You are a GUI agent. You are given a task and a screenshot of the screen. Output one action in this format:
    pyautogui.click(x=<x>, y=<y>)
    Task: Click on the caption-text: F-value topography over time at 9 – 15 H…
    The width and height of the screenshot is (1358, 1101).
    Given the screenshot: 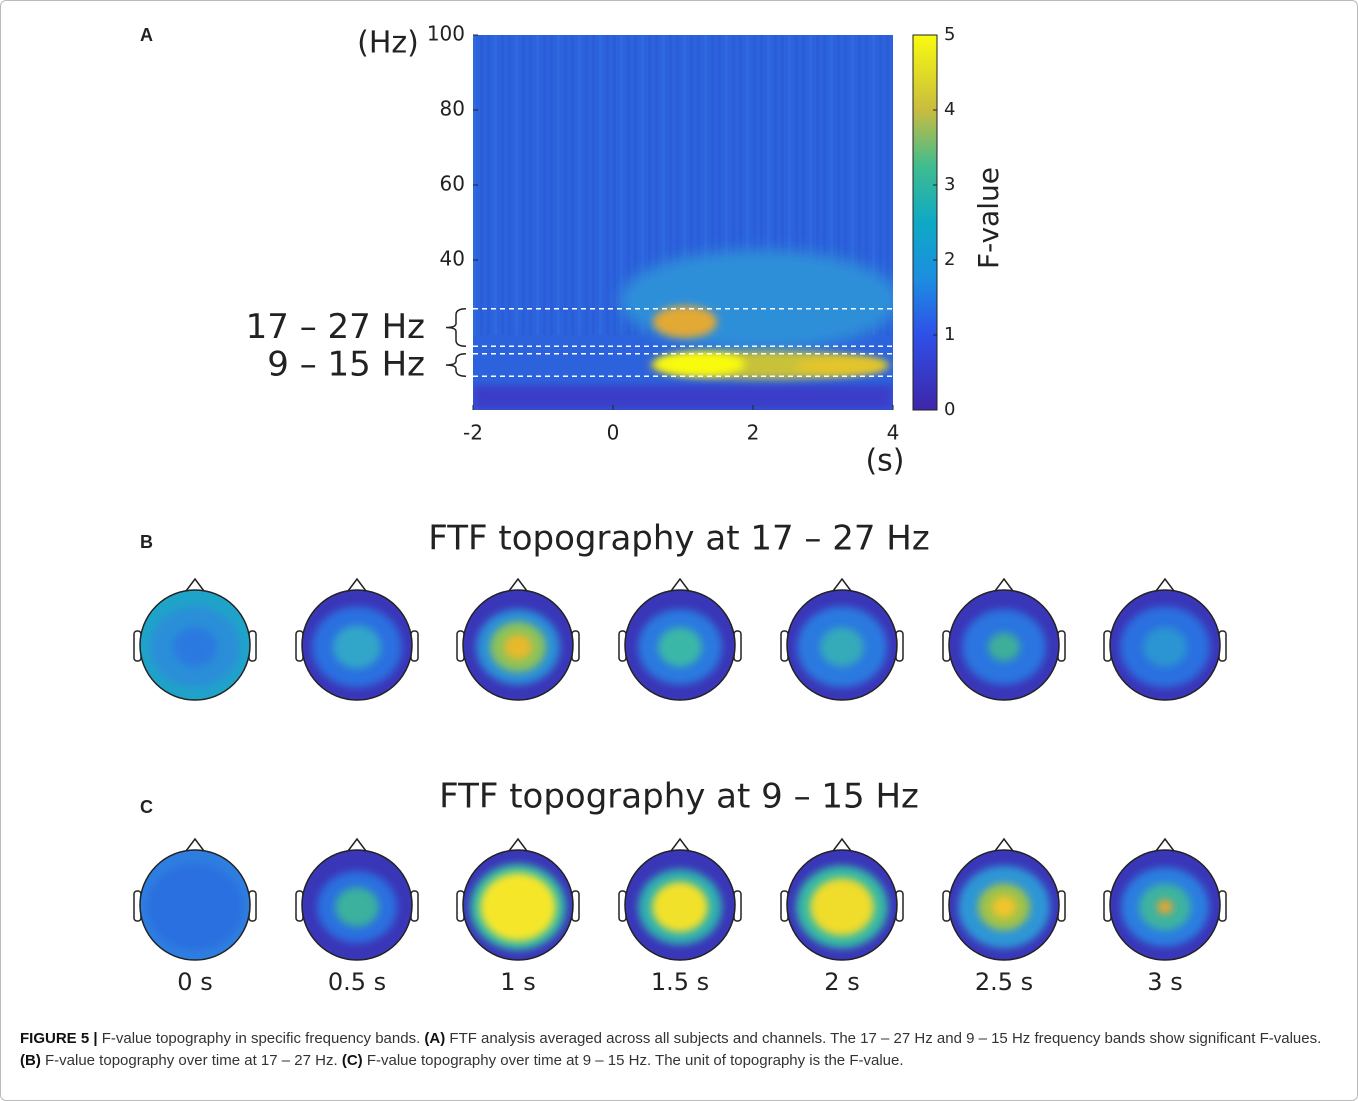 What is the action you would take?
    pyautogui.click(x=633, y=1060)
    